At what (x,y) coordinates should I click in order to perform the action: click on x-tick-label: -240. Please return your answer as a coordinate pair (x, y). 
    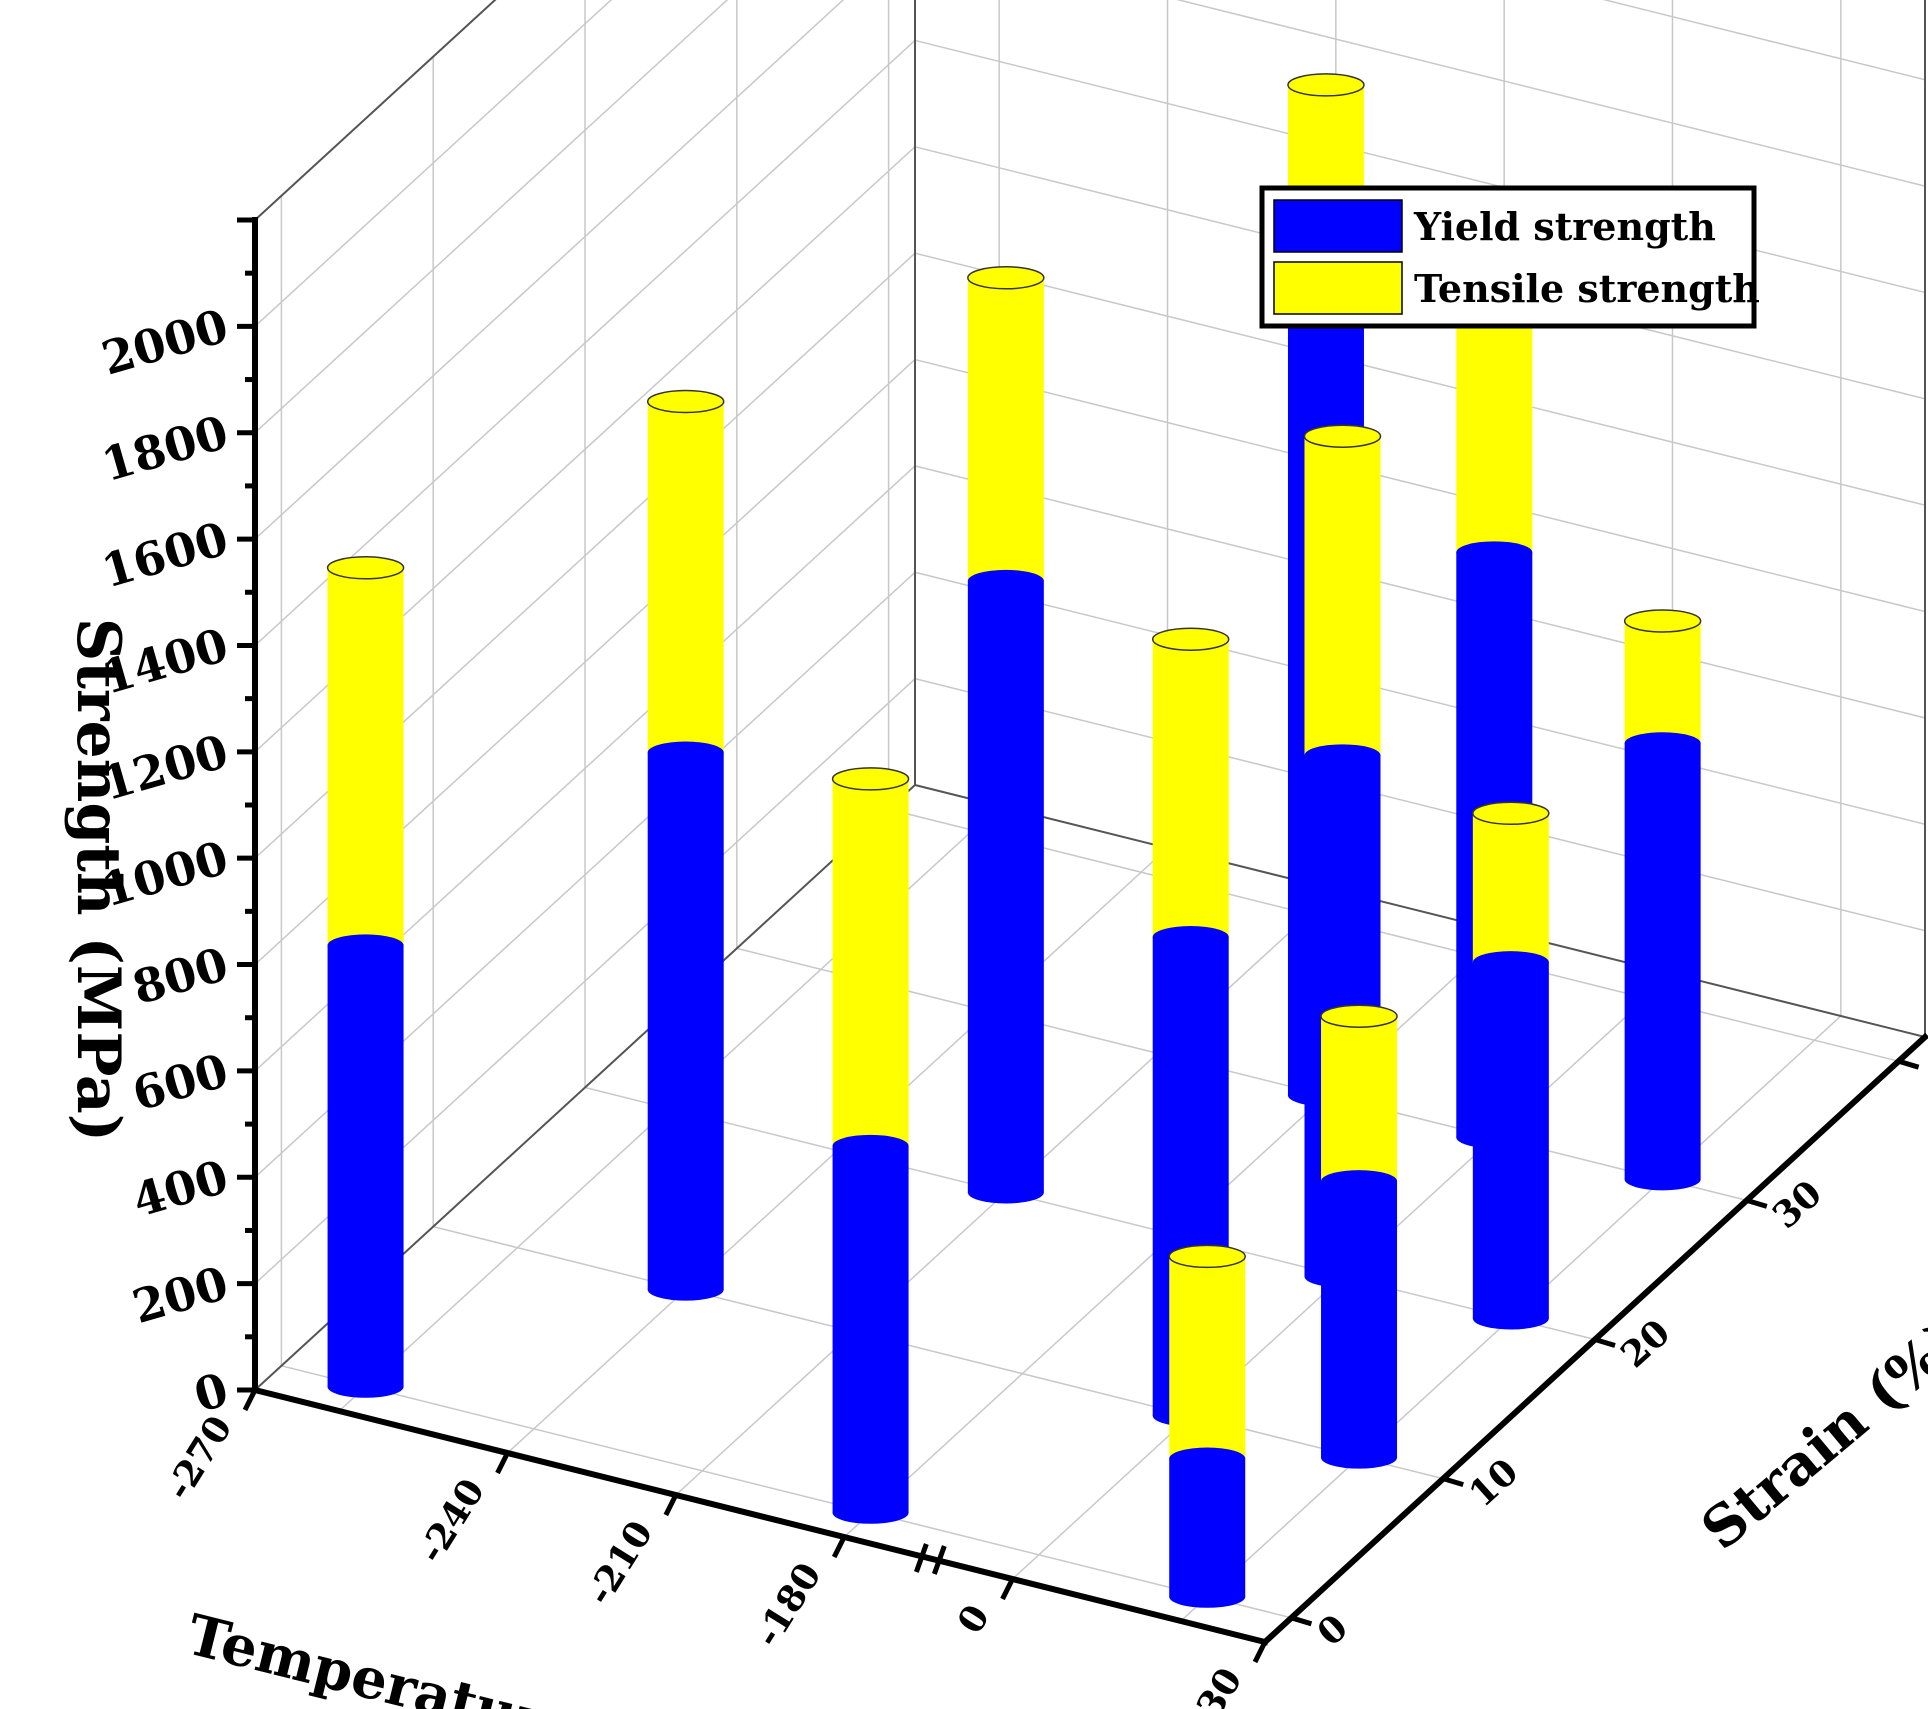
    Looking at the image, I should click on (451, 1521).